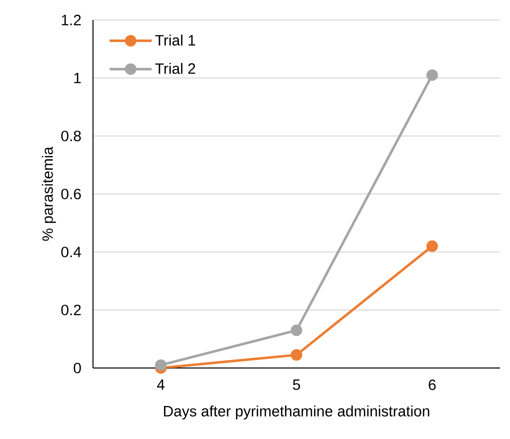 The width and height of the screenshot is (510, 439). Describe the element at coordinates (432, 385) in the screenshot. I see `x-tick-label: 6` at that location.